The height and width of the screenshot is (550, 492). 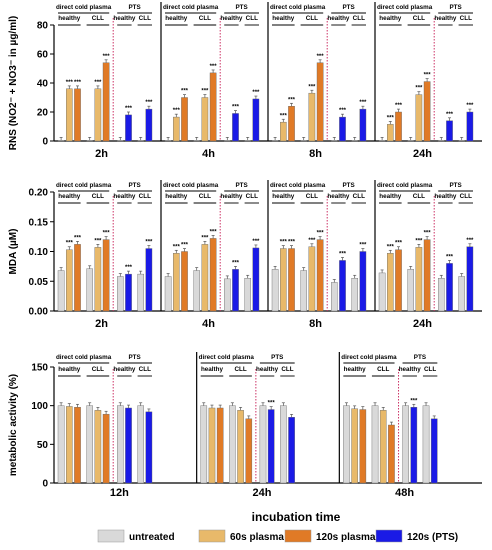 What do you see at coordinates (39, 222) in the screenshot?
I see `y-tick-label: 0.15` at bounding box center [39, 222].